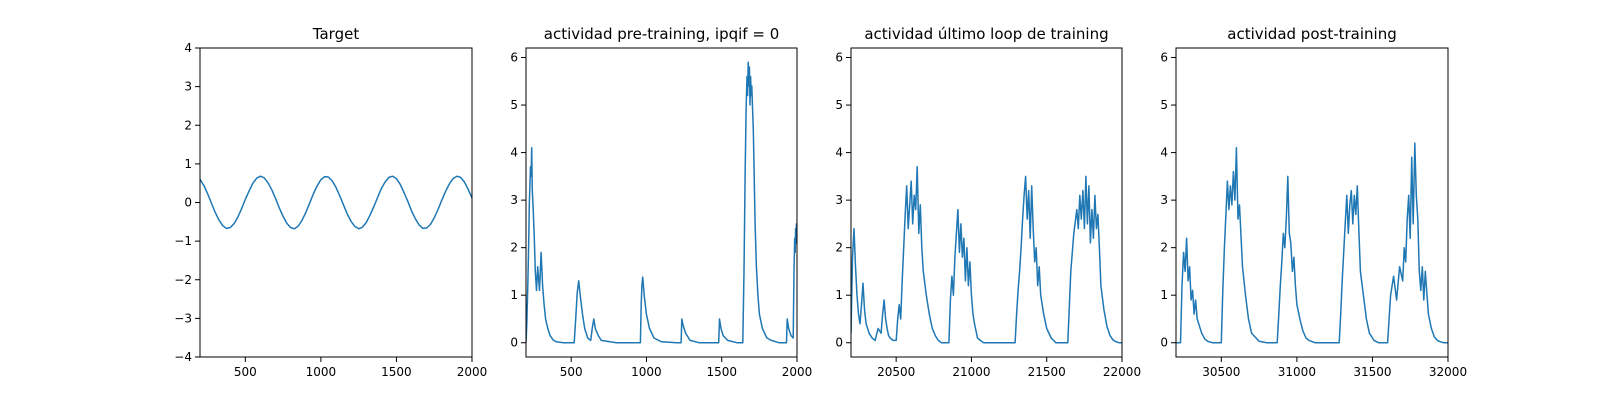 The image size is (1600, 400). I want to click on x-tick-label: 32000, so click(1448, 372).